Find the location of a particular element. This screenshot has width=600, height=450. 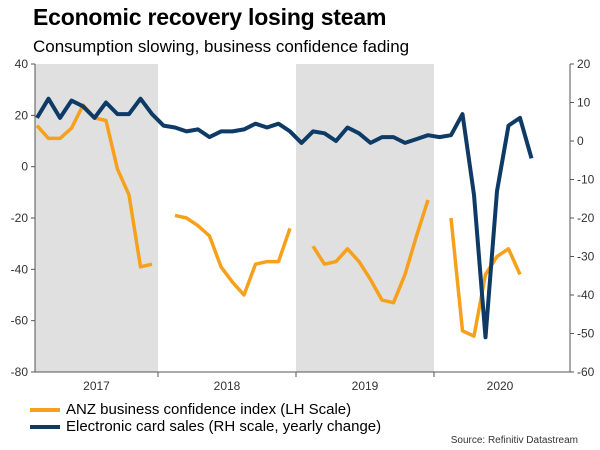

legend-label-anz: ANZ business confidence index (LH Scale) is located at coordinates (209, 409).